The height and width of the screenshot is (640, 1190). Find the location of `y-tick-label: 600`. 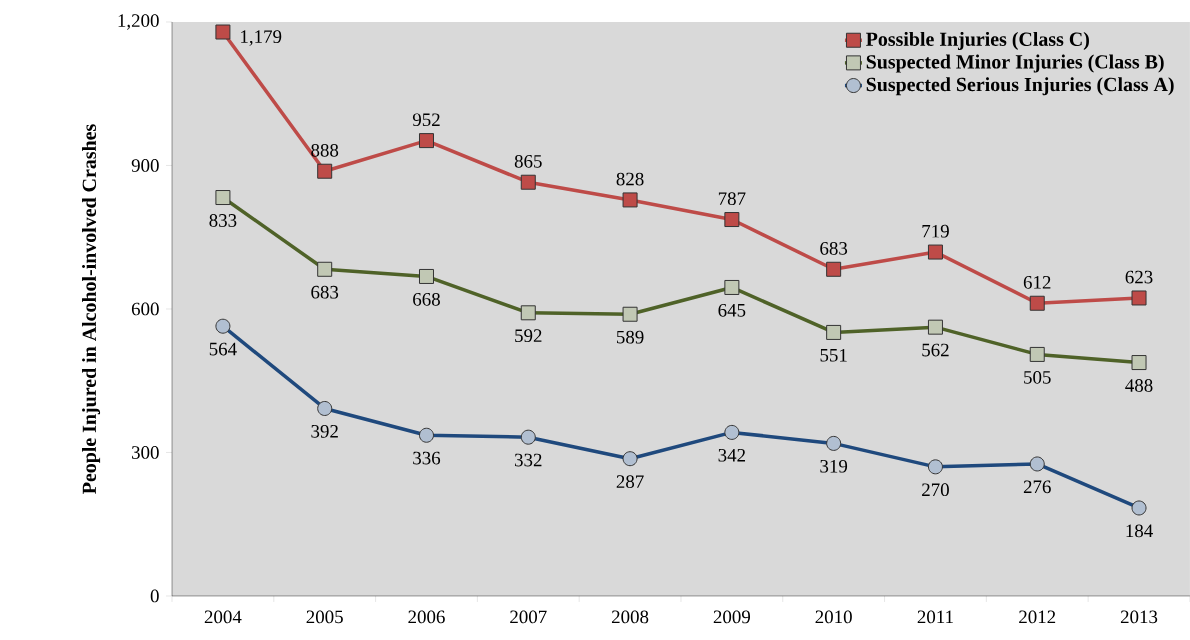

y-tick-label: 600 is located at coordinates (145, 309).